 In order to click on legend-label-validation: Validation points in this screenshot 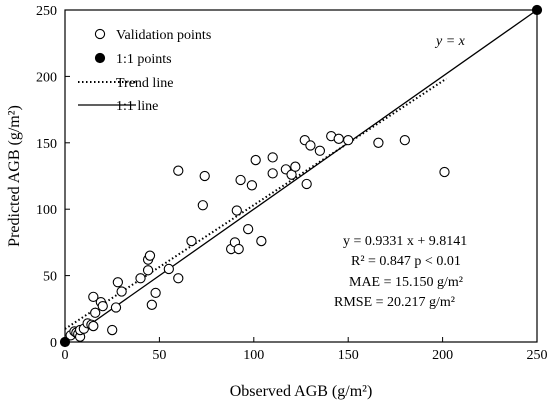, I will do `click(163, 35)`.